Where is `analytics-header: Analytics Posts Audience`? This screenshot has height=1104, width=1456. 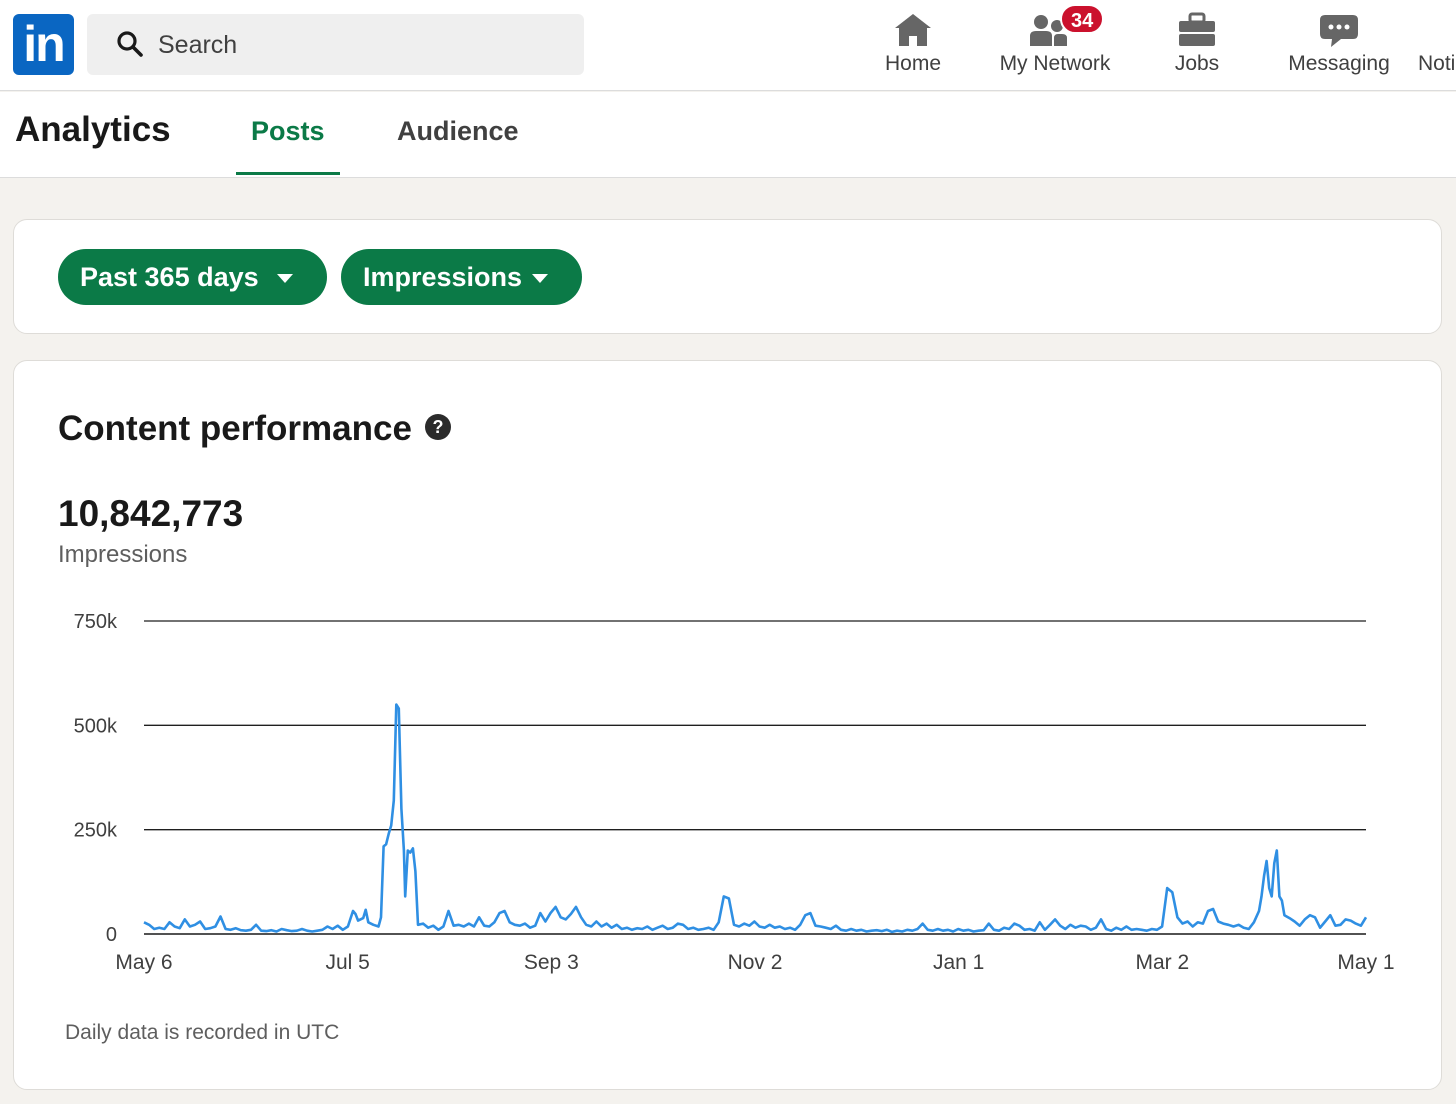 analytics-header: Analytics Posts Audience is located at coordinates (728, 135).